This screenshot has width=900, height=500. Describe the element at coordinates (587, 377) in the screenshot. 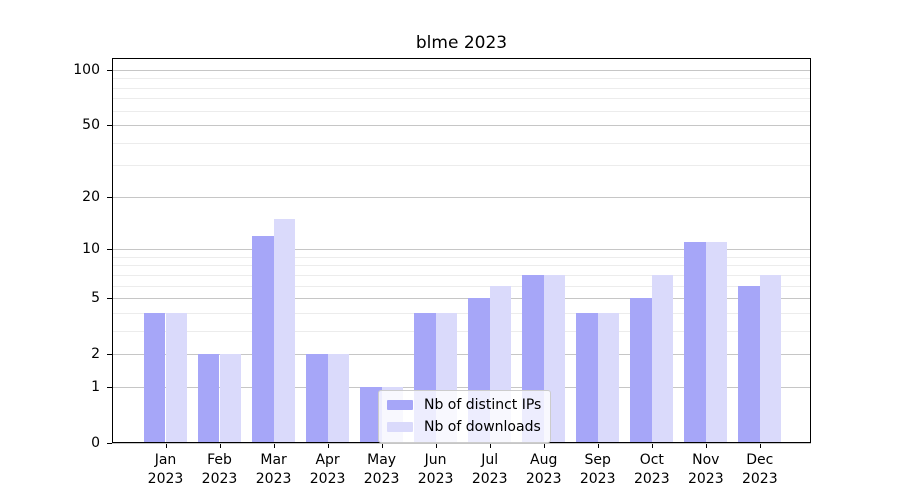

I see `bar-distinct-ips-sep` at that location.